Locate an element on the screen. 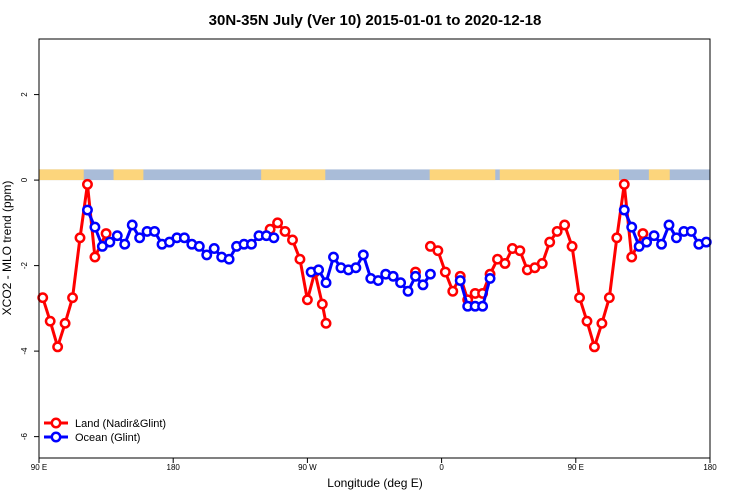 Image resolution: width=750 pixels, height=500 pixels. y-tick-label: -4 is located at coordinates (24, 351).